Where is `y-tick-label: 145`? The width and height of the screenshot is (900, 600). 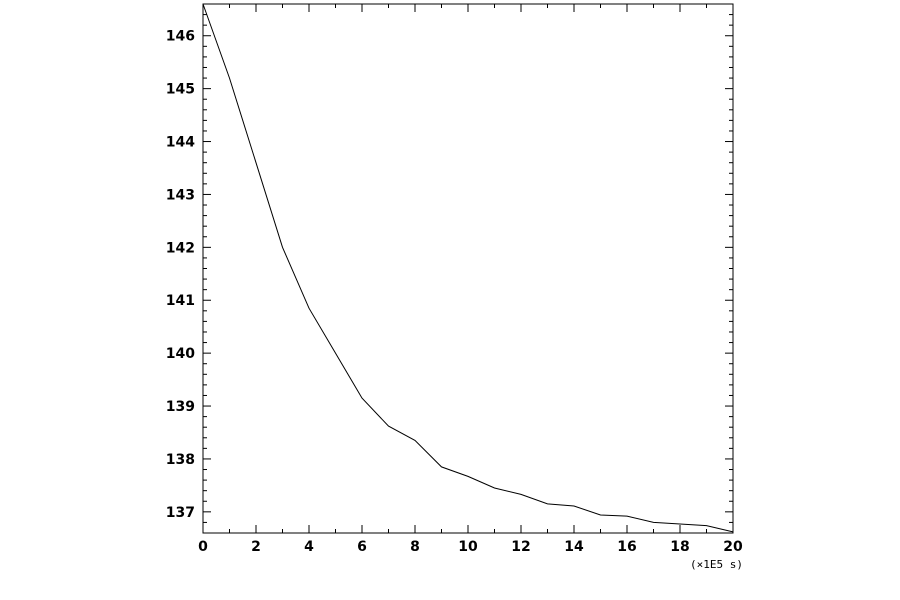 y-tick-label: 145 is located at coordinates (180, 90).